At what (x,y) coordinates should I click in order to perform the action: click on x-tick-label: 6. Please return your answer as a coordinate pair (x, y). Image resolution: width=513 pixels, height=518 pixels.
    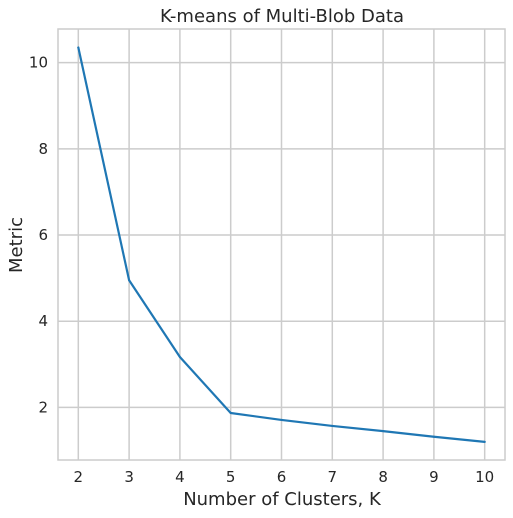
    Looking at the image, I should click on (282, 477).